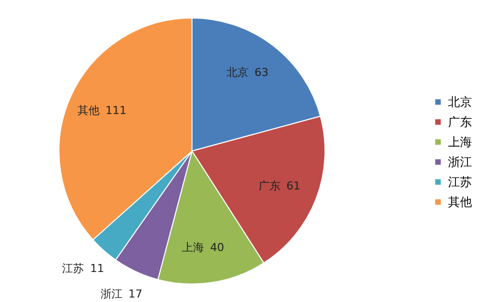  Describe the element at coordinates (293, 185) in the screenshot. I see `data-label: 61` at that location.